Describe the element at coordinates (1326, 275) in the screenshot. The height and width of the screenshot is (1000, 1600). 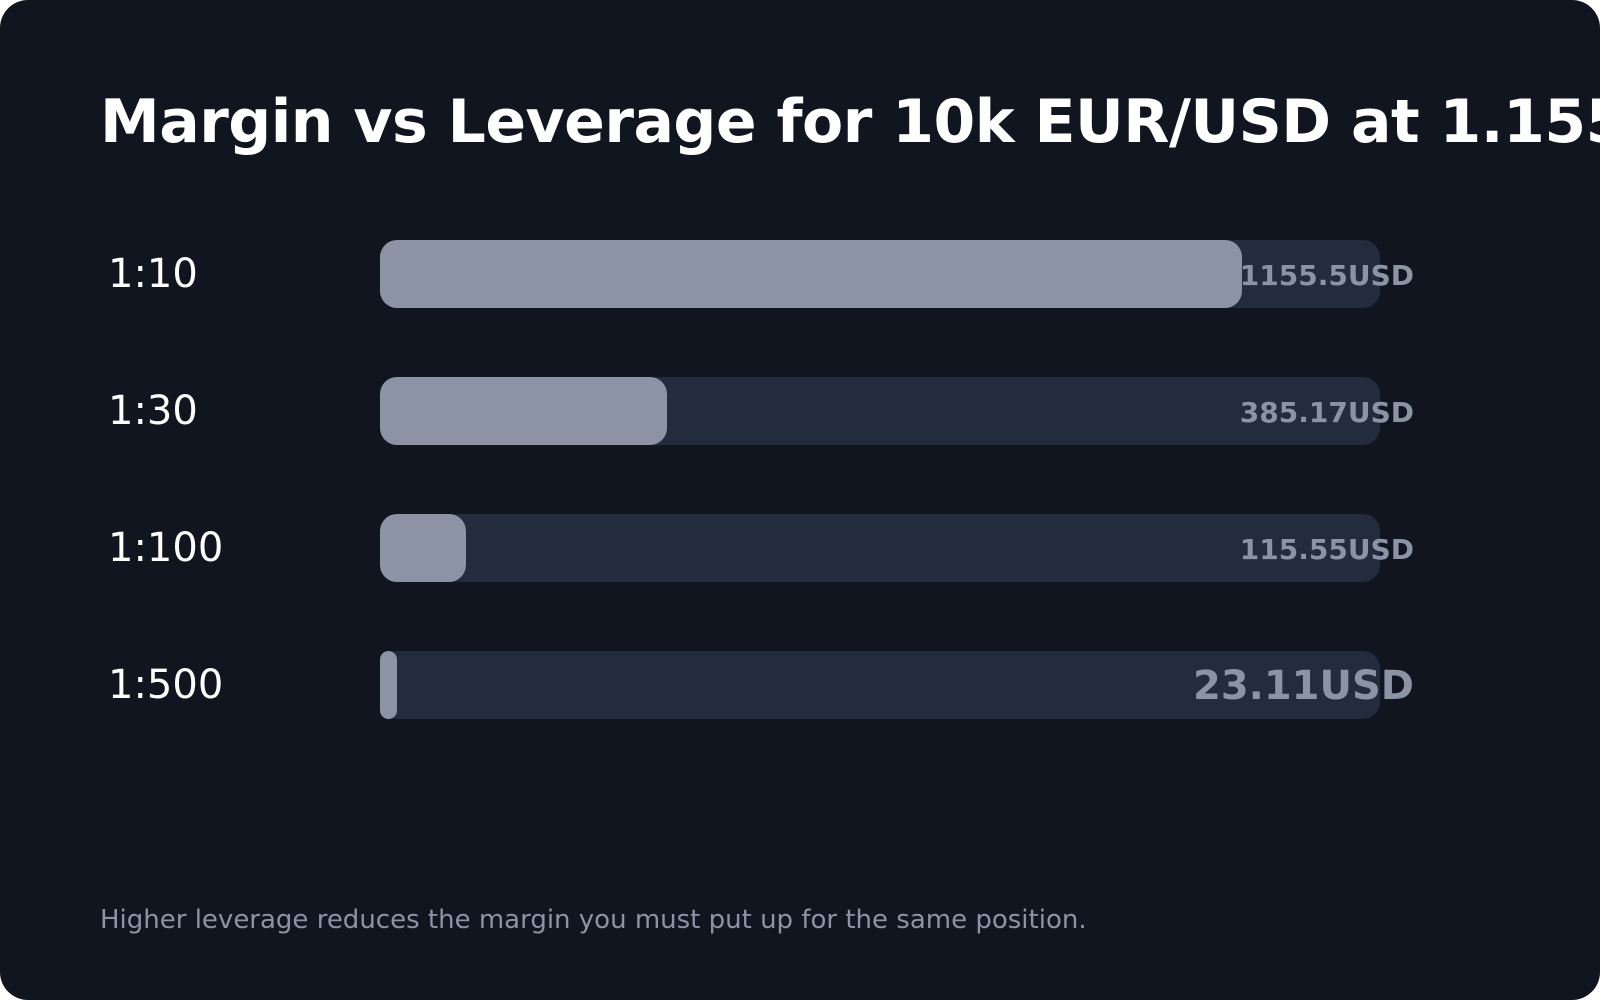
I see `bar-value-label: 1155.5USD` at that location.